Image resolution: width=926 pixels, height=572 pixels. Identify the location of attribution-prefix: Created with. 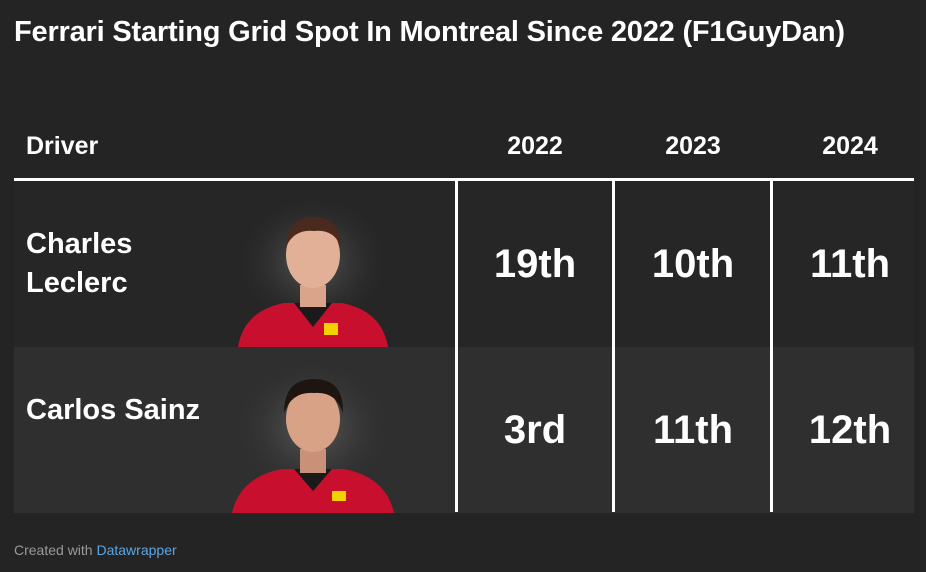
(53, 550).